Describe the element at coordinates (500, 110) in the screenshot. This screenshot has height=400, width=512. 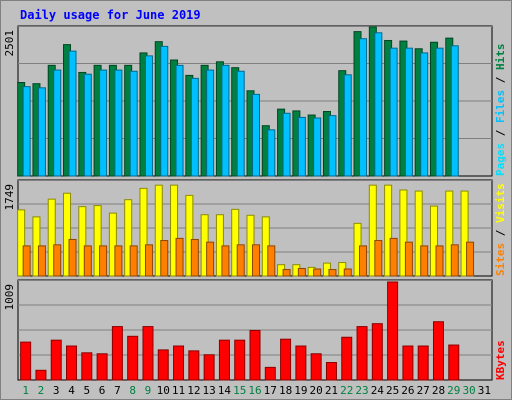
I see `legend-text: Pages / Files / Hits` at that location.